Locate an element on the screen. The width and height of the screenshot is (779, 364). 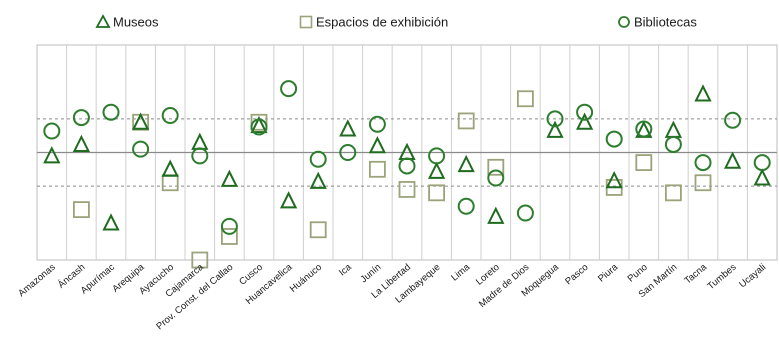
x-tick-label: Ucayali is located at coordinates (752, 276).